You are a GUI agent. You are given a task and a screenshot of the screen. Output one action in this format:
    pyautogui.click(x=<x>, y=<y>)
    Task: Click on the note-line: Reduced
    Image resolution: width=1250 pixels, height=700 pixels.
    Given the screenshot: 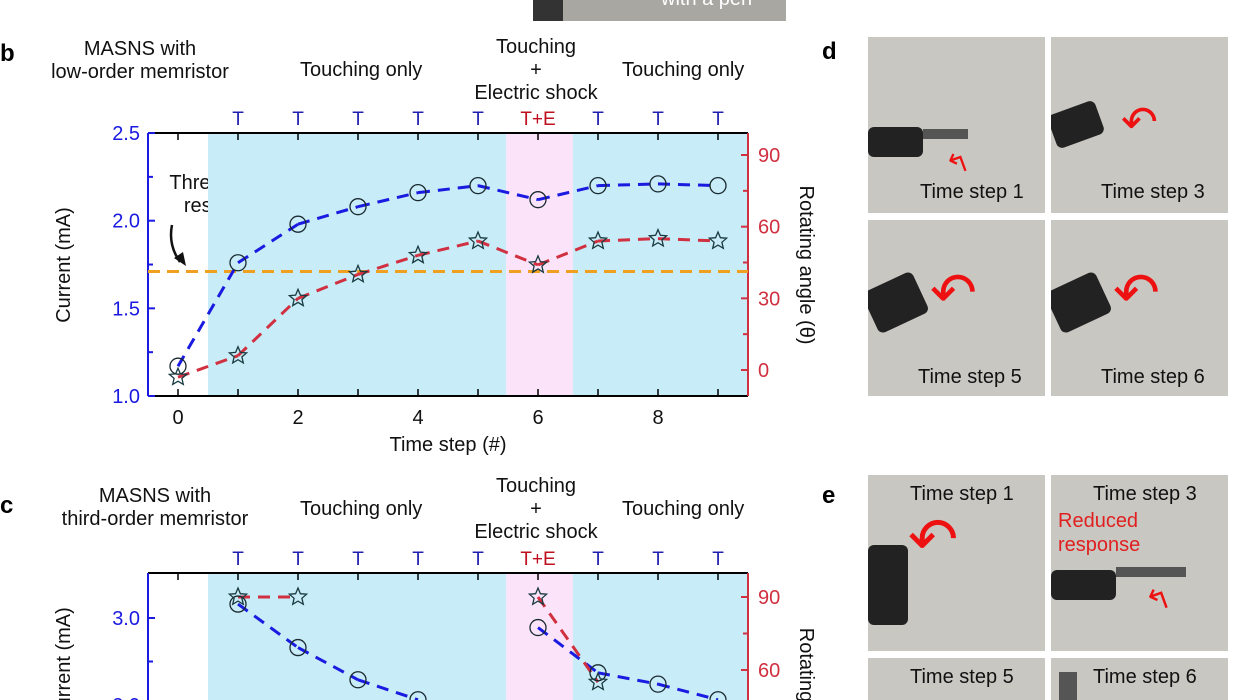 What is the action you would take?
    pyautogui.click(x=1098, y=521)
    